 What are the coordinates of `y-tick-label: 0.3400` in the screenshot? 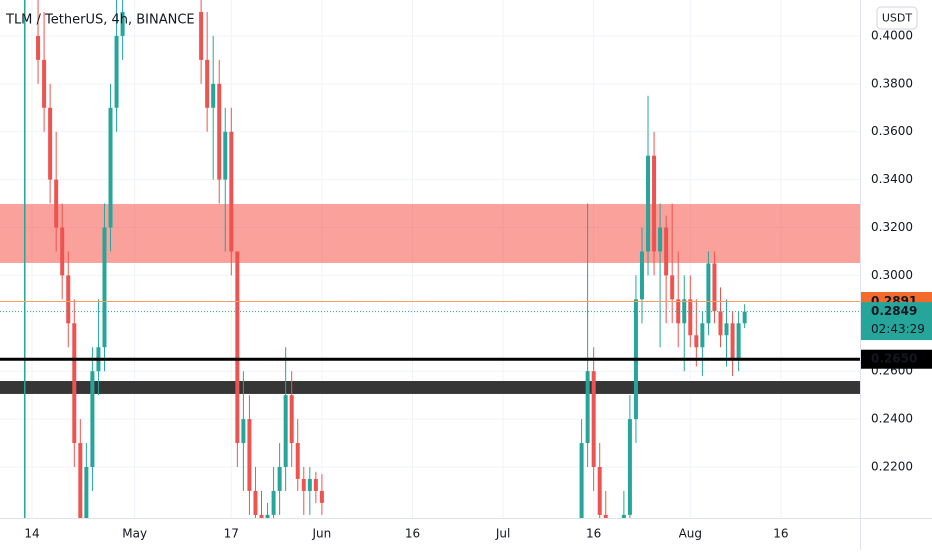 It's located at (892, 179).